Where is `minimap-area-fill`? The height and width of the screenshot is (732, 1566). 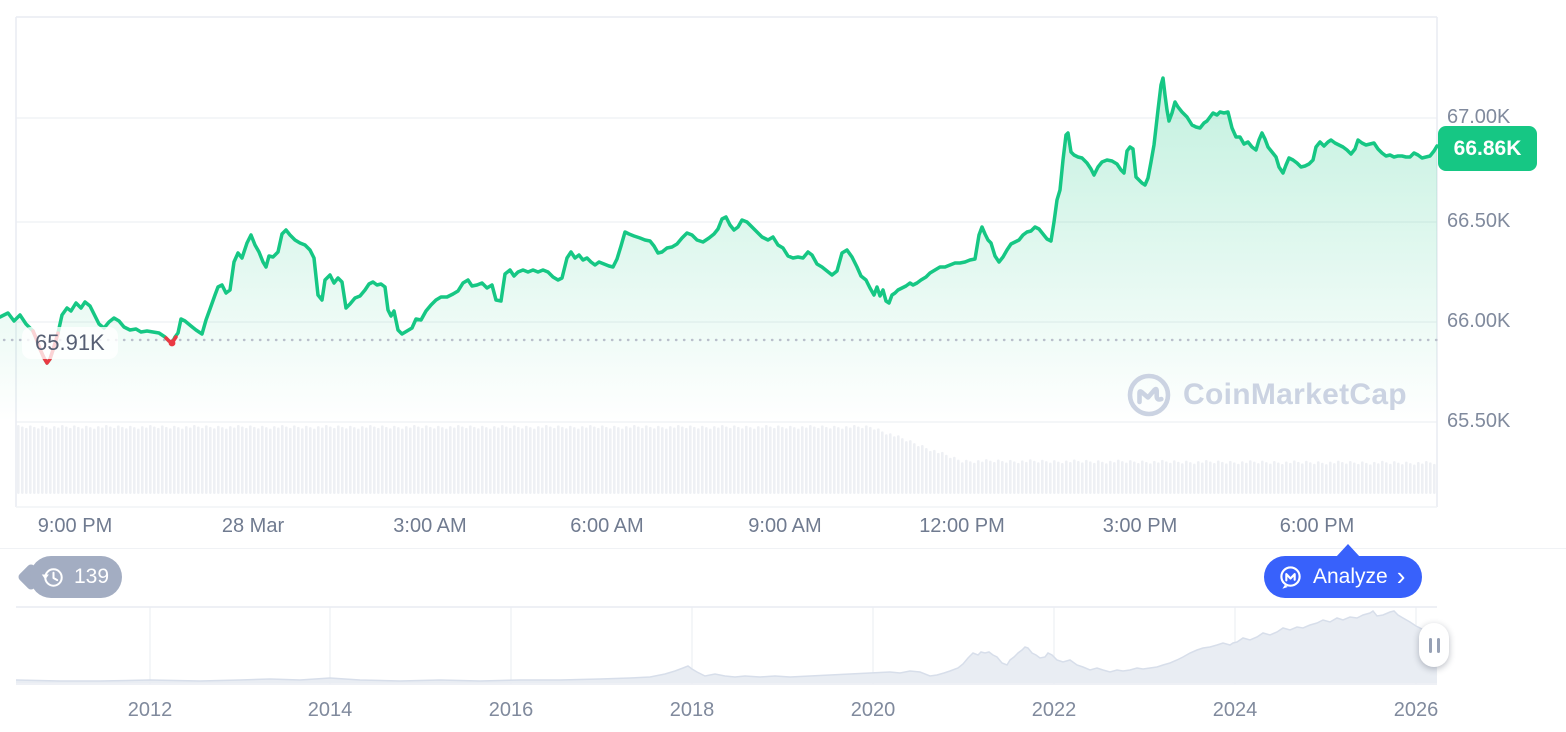 minimap-area-fill is located at coordinates (726, 647).